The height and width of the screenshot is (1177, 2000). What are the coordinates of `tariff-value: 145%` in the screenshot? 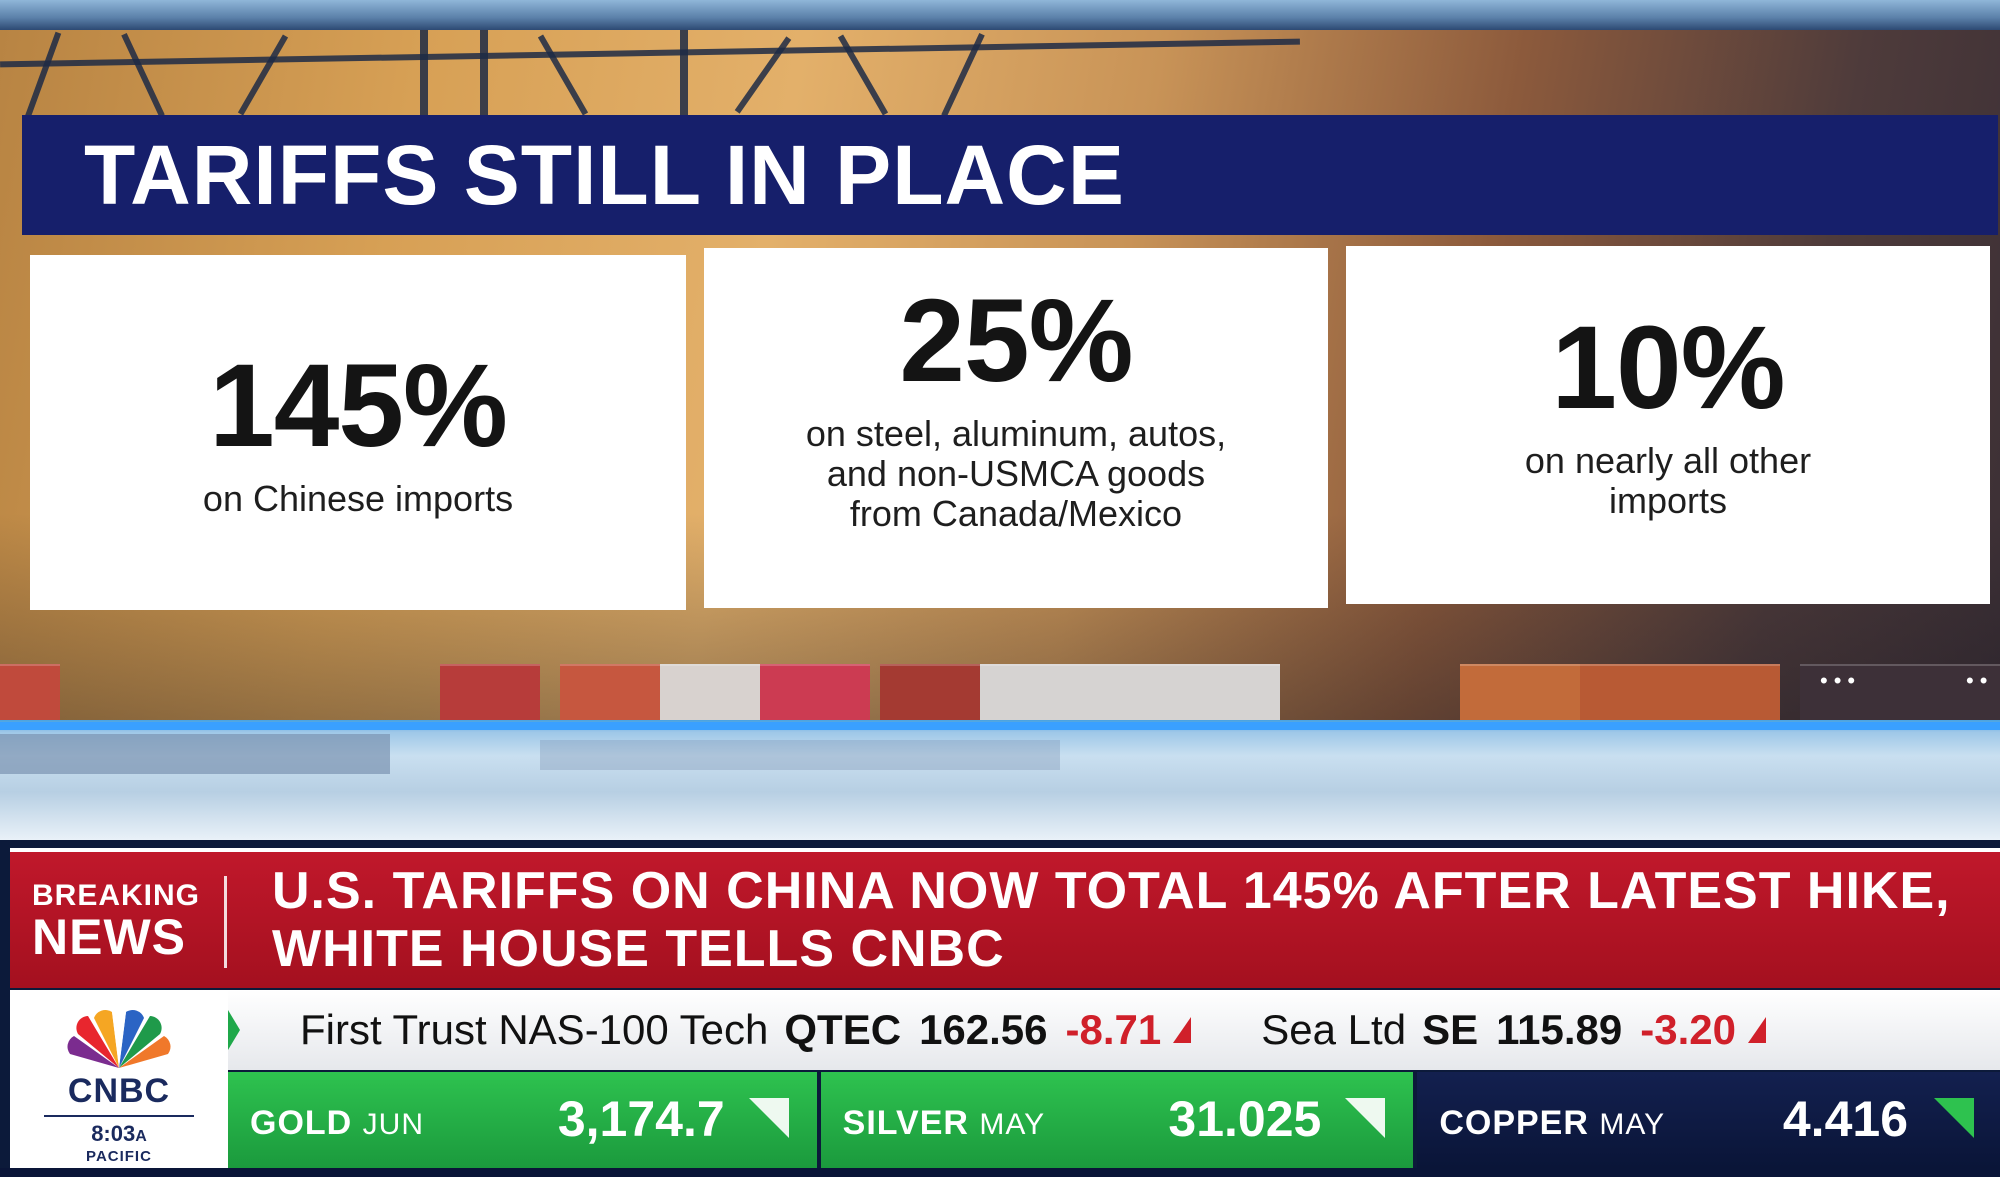 It's located at (358, 405).